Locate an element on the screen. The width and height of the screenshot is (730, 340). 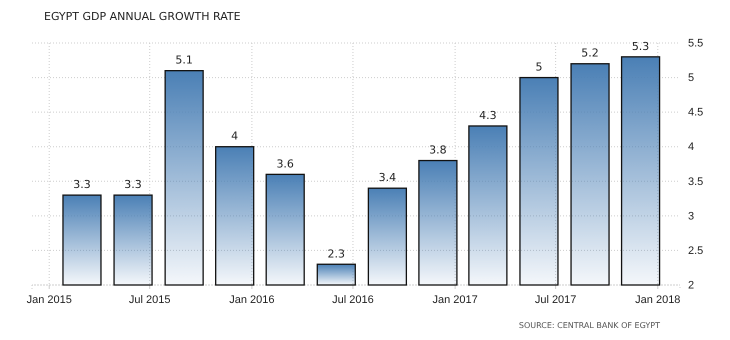
data-label: 4 is located at coordinates (234, 136).